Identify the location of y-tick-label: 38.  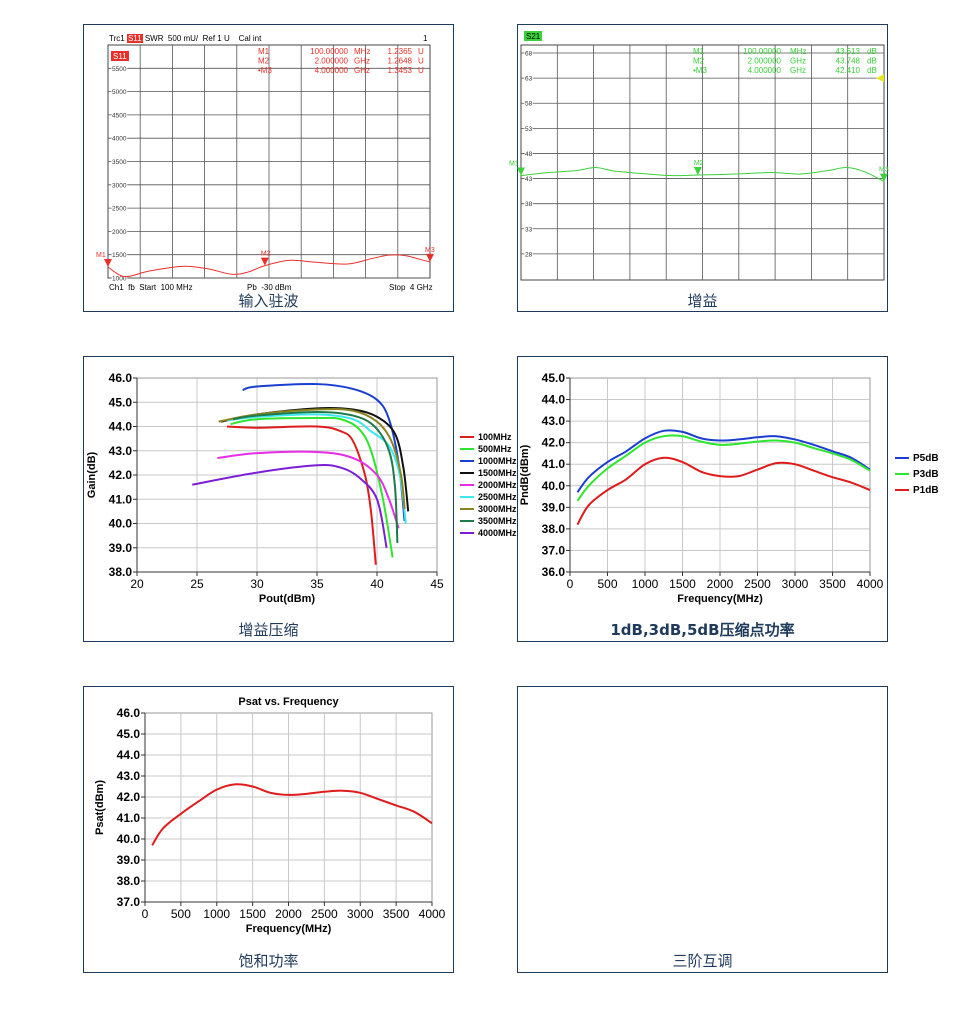
(529, 204).